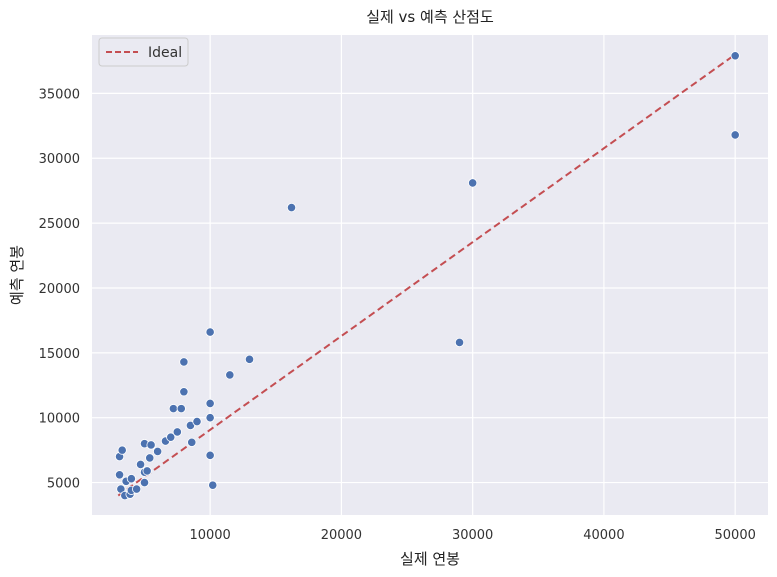 Image resolution: width=777 pixels, height=577 pixels. I want to click on x-tick-label: 10000, so click(209, 535).